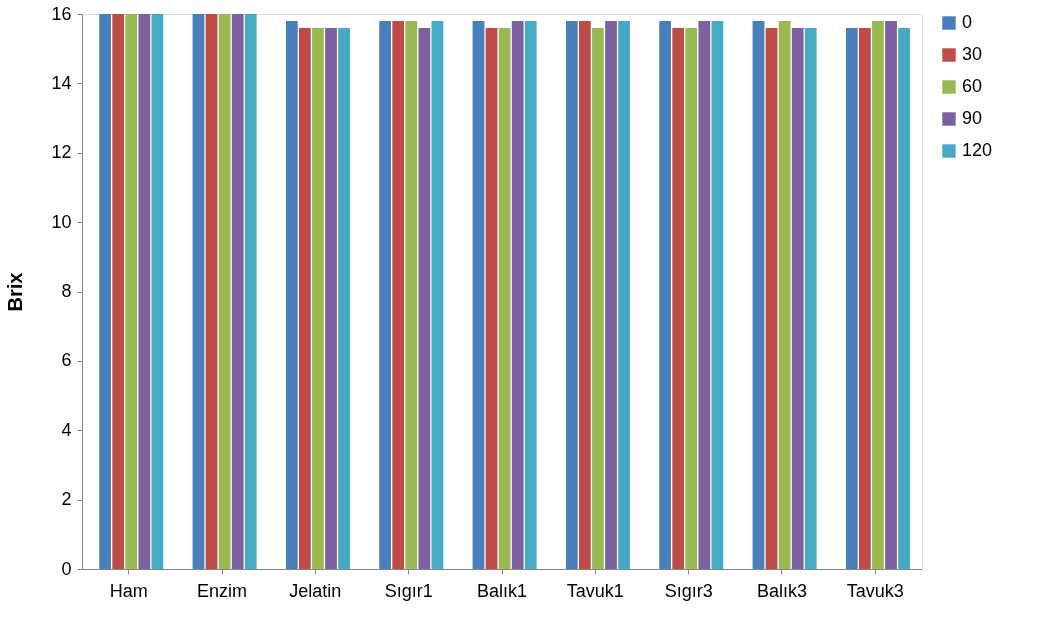 The height and width of the screenshot is (620, 1063). Describe the element at coordinates (688, 590) in the screenshot. I see `x-tick-label: Sıgır3` at that location.